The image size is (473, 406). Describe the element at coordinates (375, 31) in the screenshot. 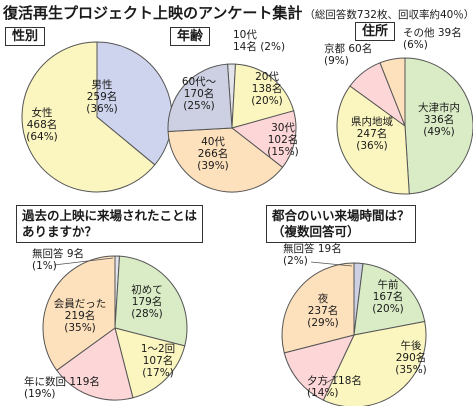

I see `residence-chart-title: 住所` at that location.